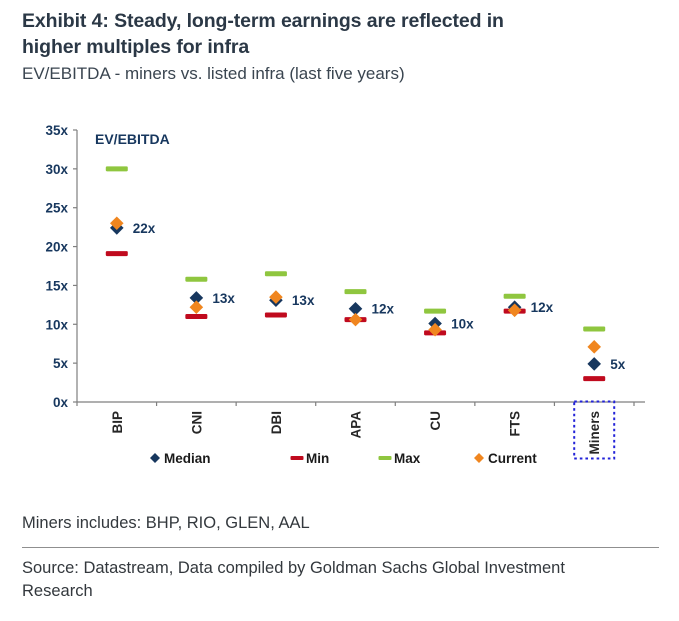 This screenshot has width=679, height=621. I want to click on category-label-apa: APA, so click(356, 425).